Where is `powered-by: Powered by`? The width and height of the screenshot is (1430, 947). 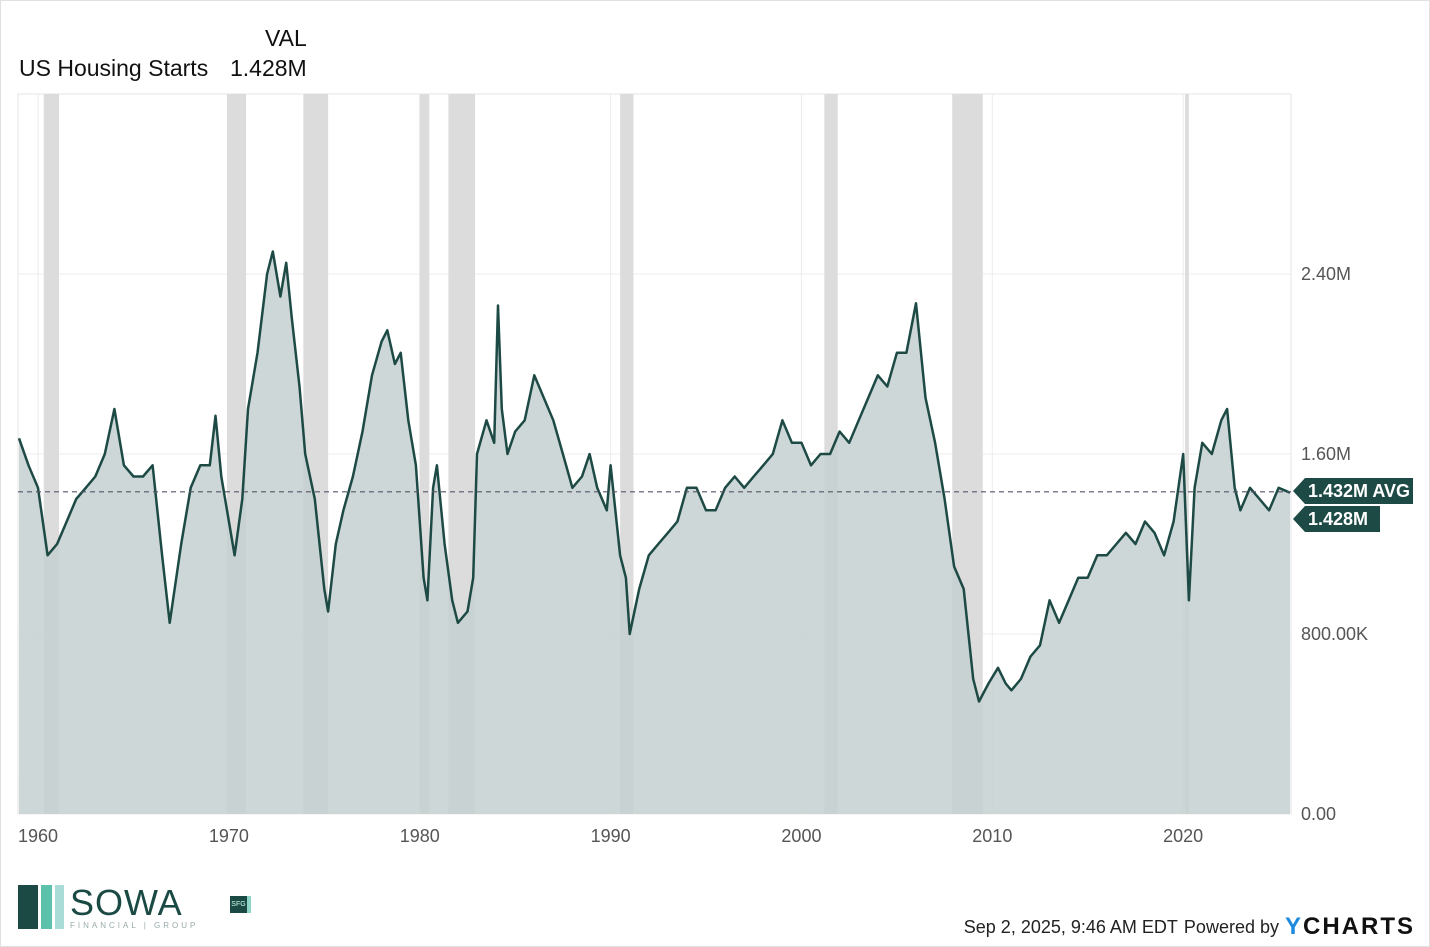
powered-by: Powered by is located at coordinates (1231, 926).